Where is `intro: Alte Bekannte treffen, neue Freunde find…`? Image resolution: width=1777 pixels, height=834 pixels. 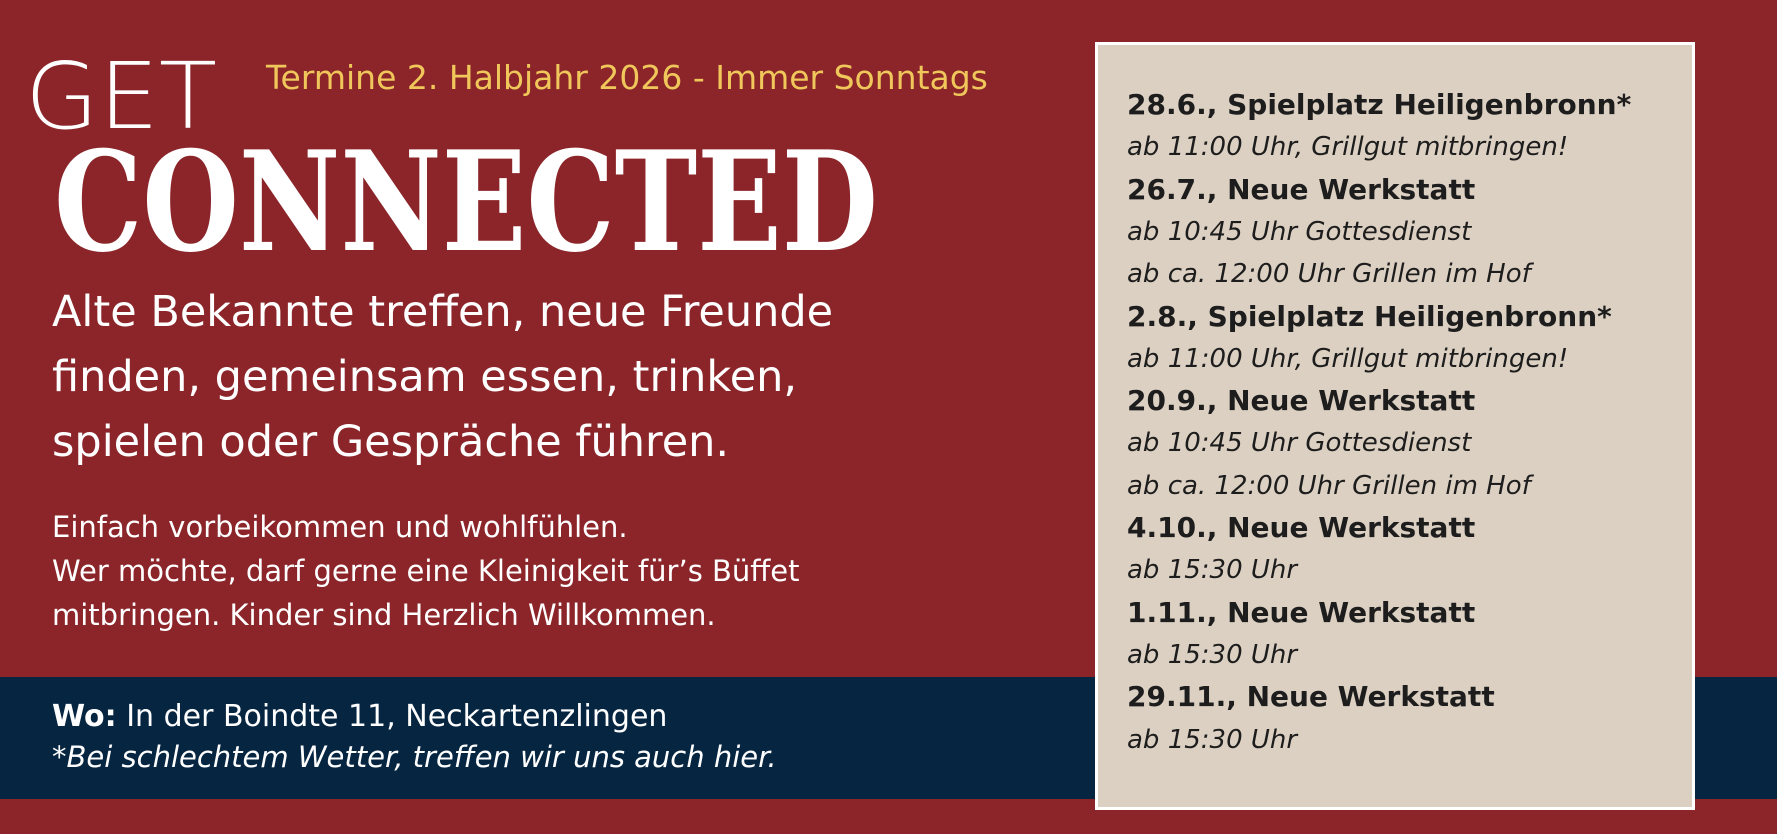 intro: Alte Bekannte treffen, neue Freunde find… is located at coordinates (442, 377).